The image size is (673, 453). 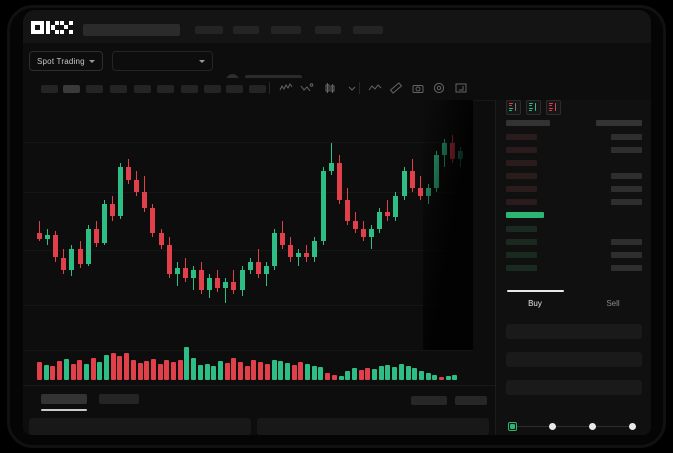 I want to click on trade-form-tabs: Buy Sell, so click(x=573, y=304).